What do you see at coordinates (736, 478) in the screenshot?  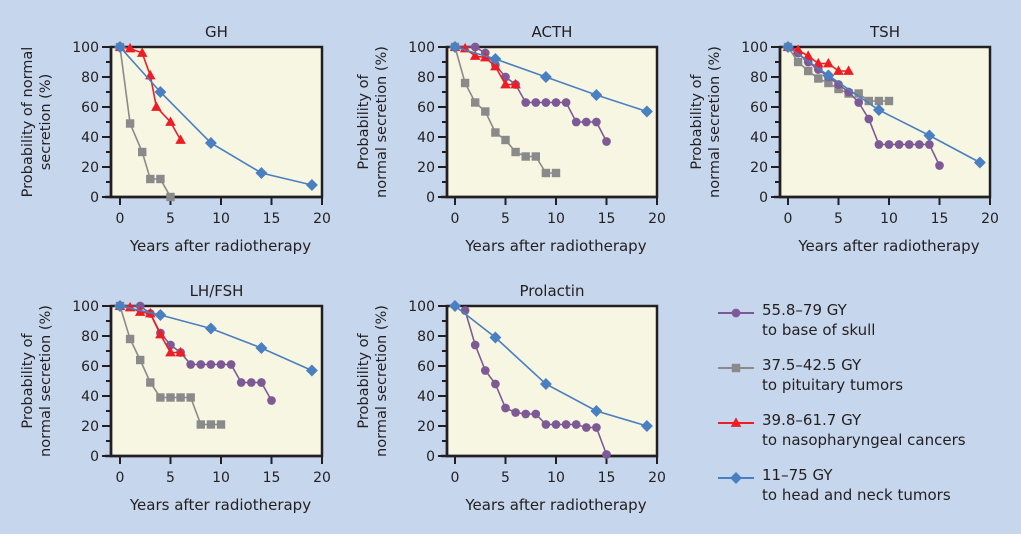 I see `legend-marker-diamond-icon` at bounding box center [736, 478].